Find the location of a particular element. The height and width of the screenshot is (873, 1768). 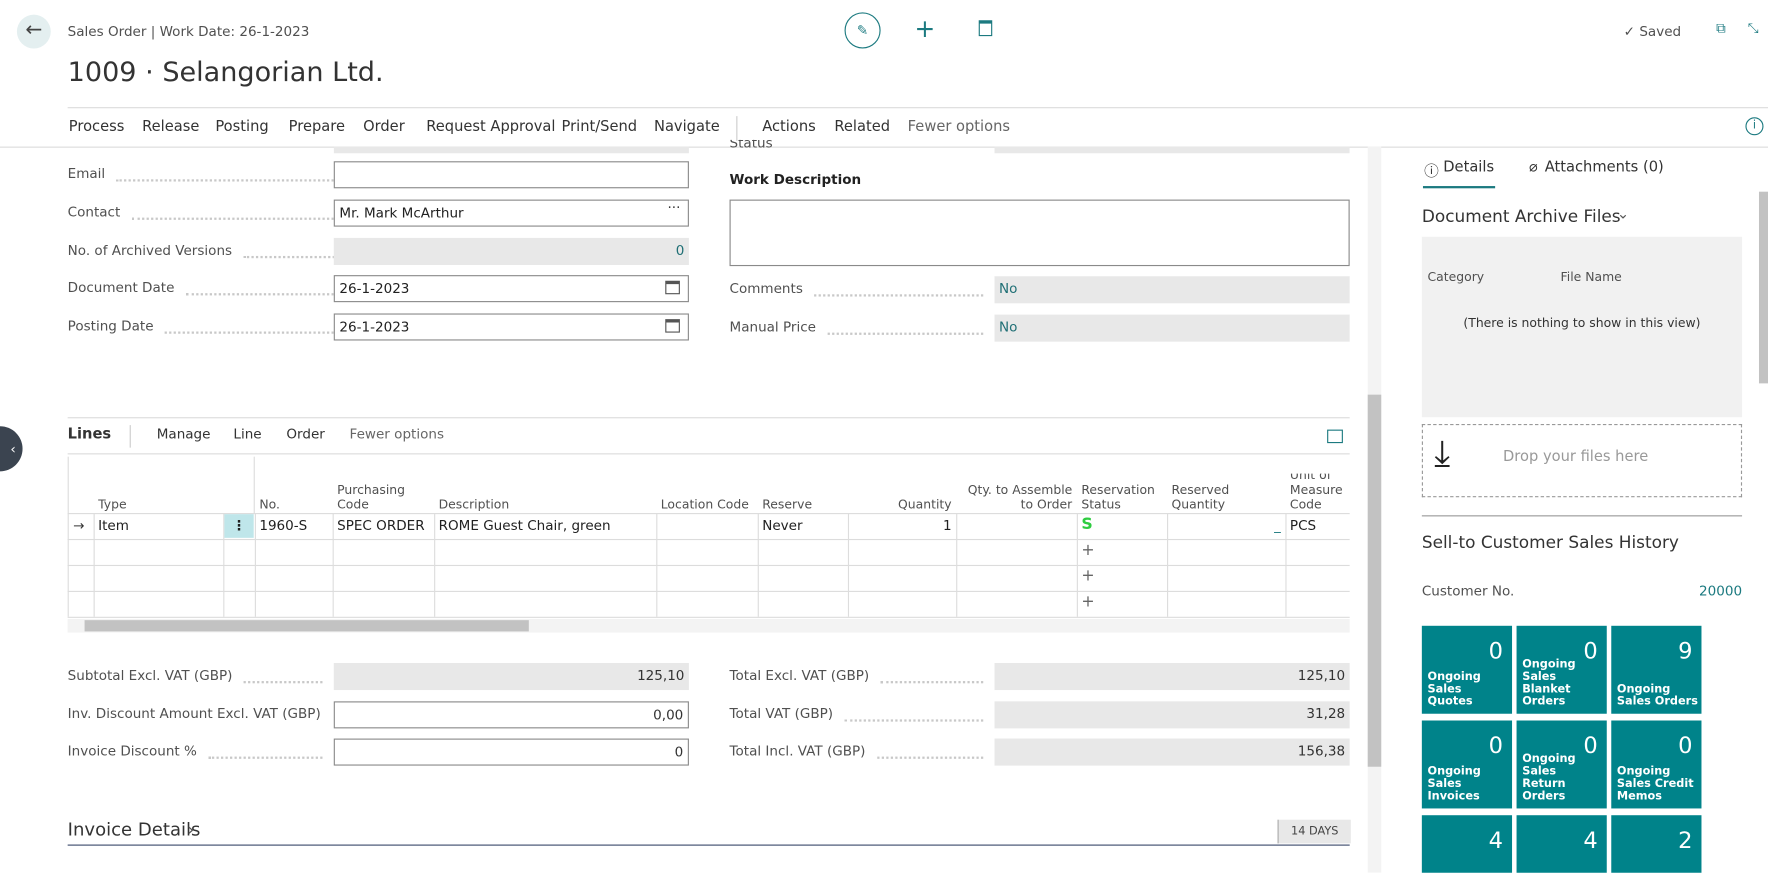

cue-tile: 9 Ongoing Sales Orders is located at coordinates (1656, 669).